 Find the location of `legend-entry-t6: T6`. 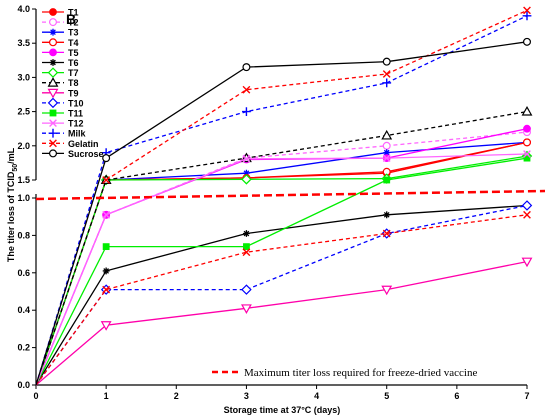

legend-entry-t6: T6 is located at coordinates (60, 63).